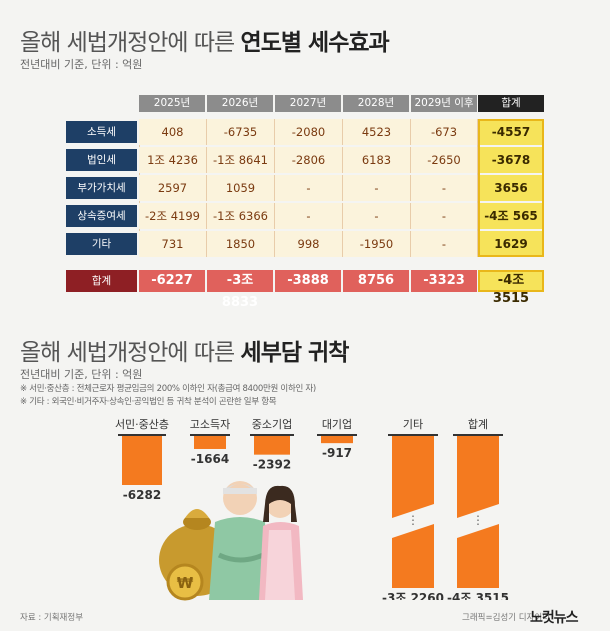  What do you see at coordinates (511, 103) in the screenshot?
I see `column-header: 합계` at bounding box center [511, 103].